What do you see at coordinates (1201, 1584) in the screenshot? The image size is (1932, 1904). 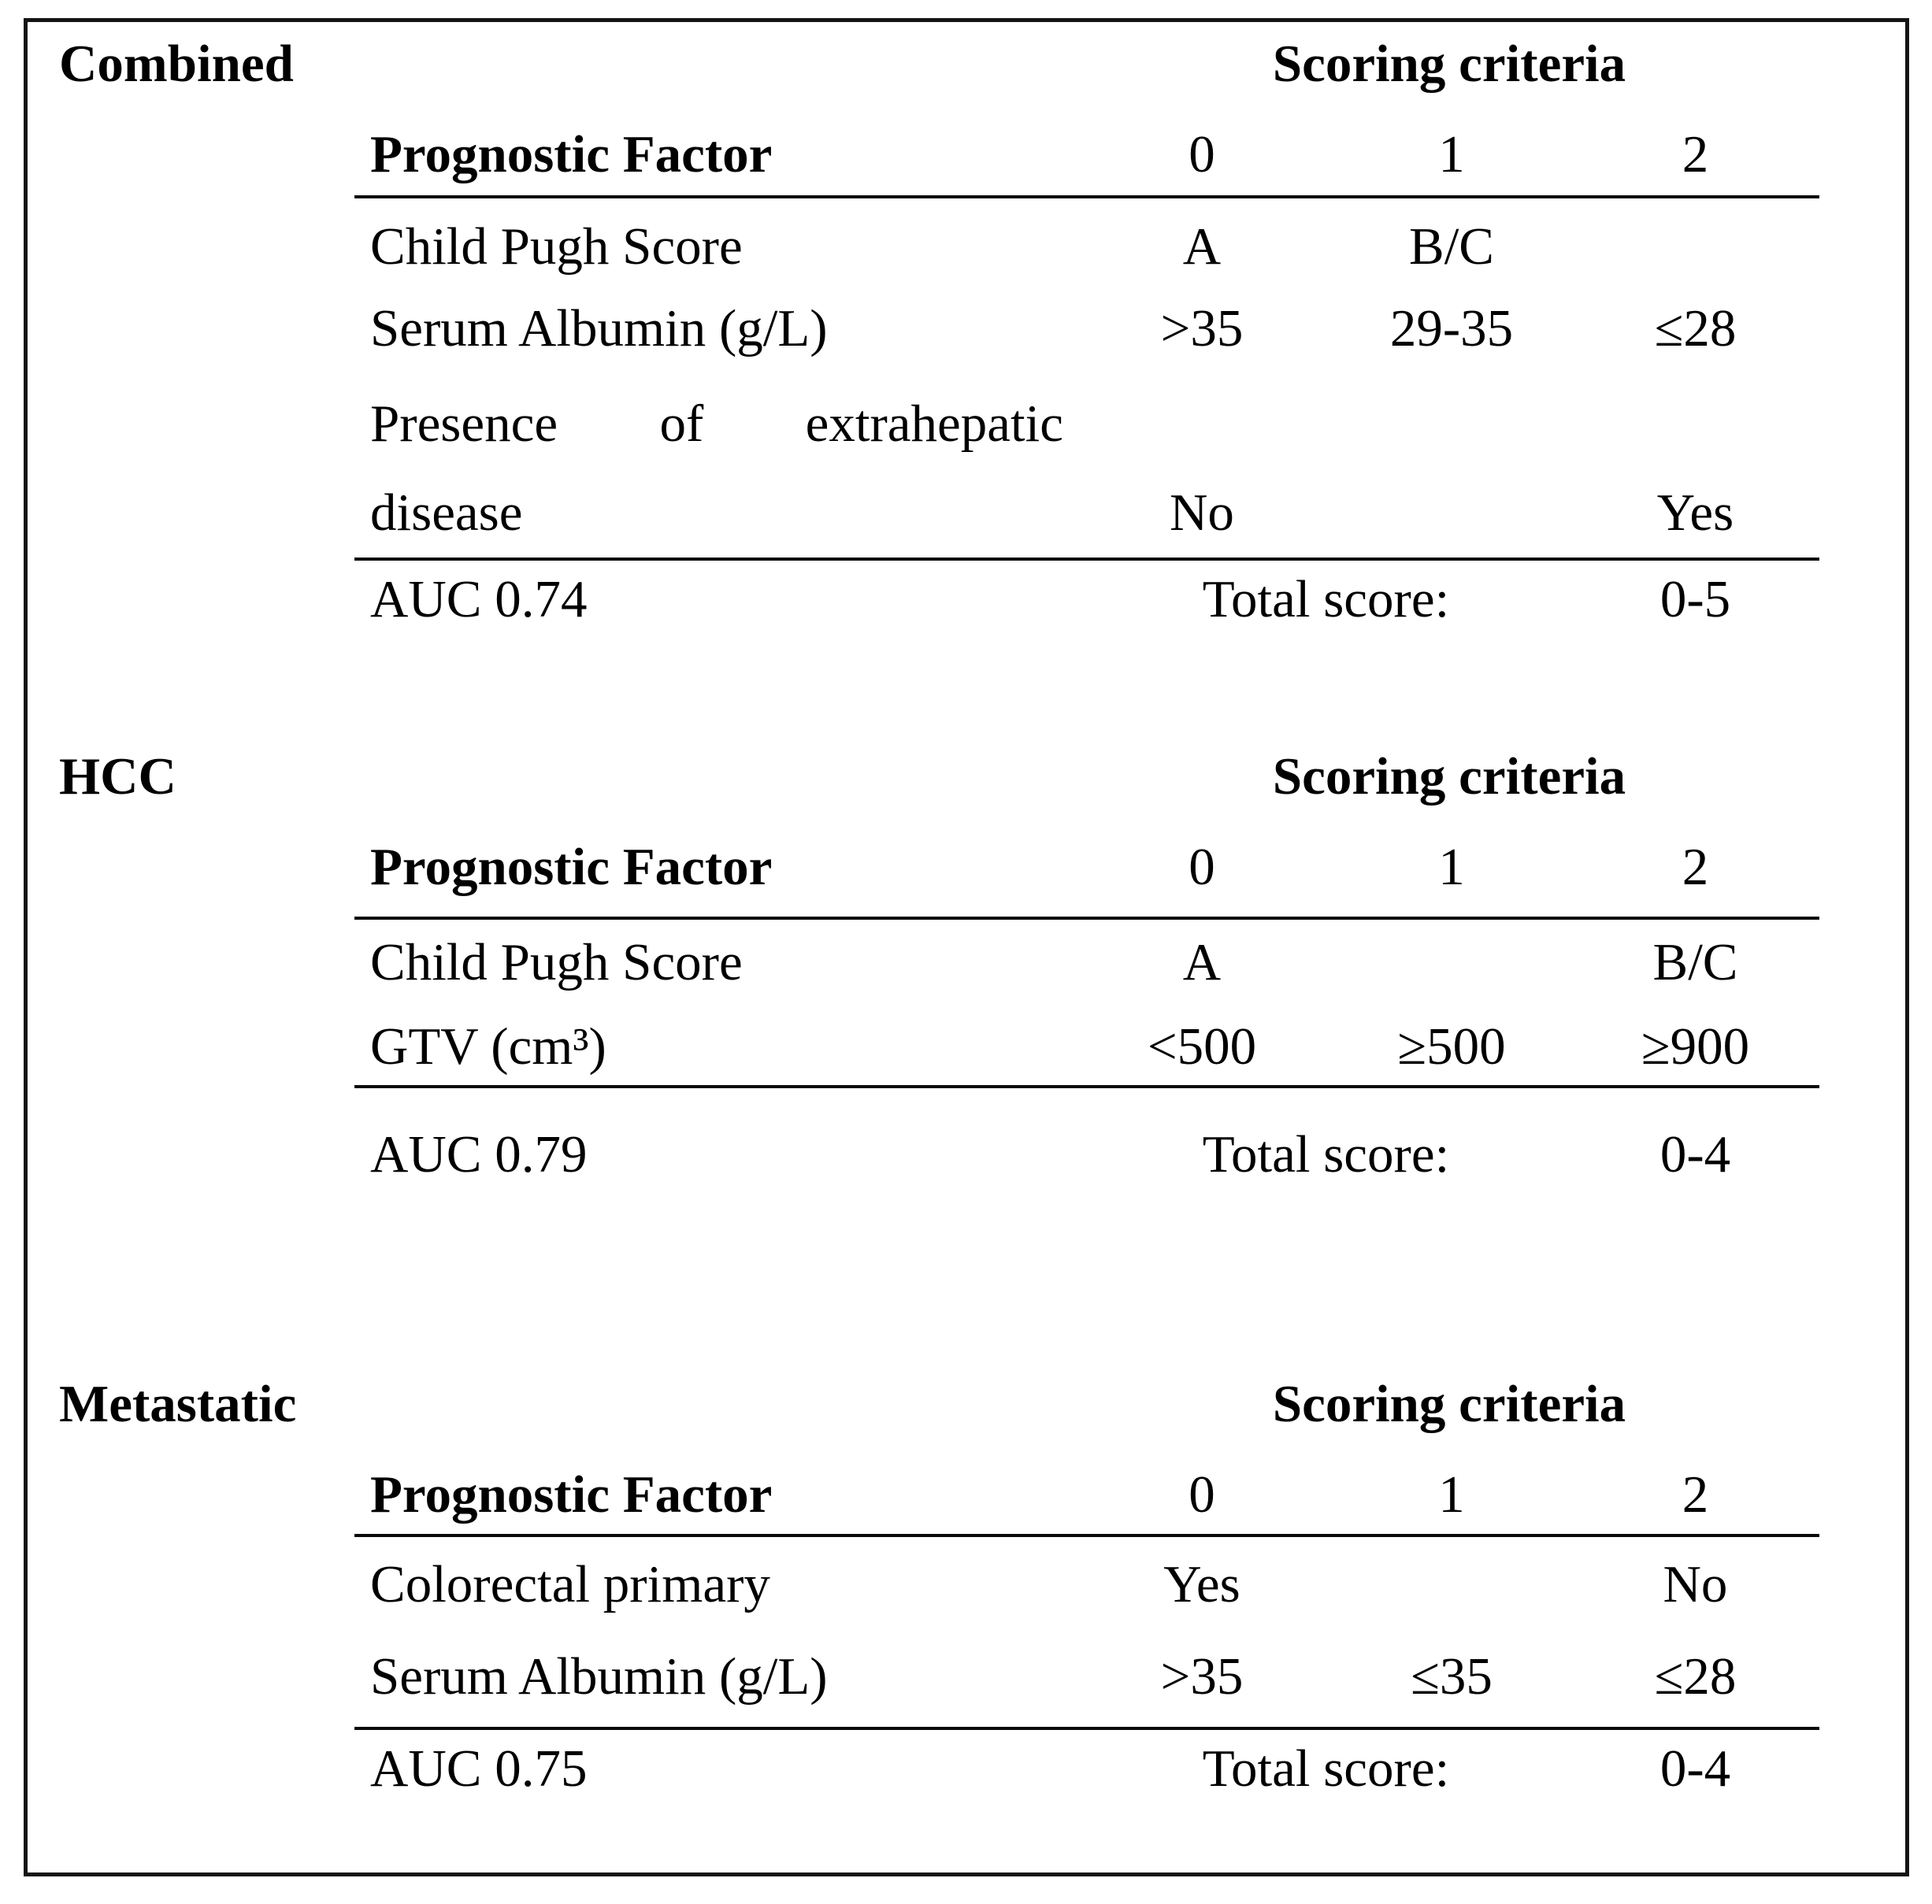 I see `score-cell-0: Yes` at bounding box center [1201, 1584].